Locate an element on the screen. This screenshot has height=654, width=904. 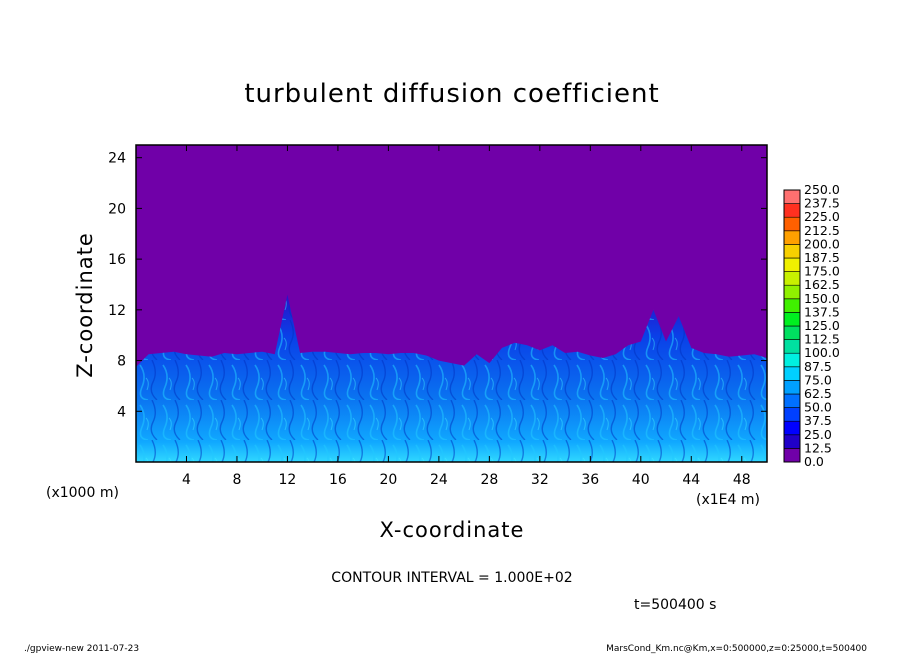
colorbar-level-label: 25.0 is located at coordinates (818, 434).